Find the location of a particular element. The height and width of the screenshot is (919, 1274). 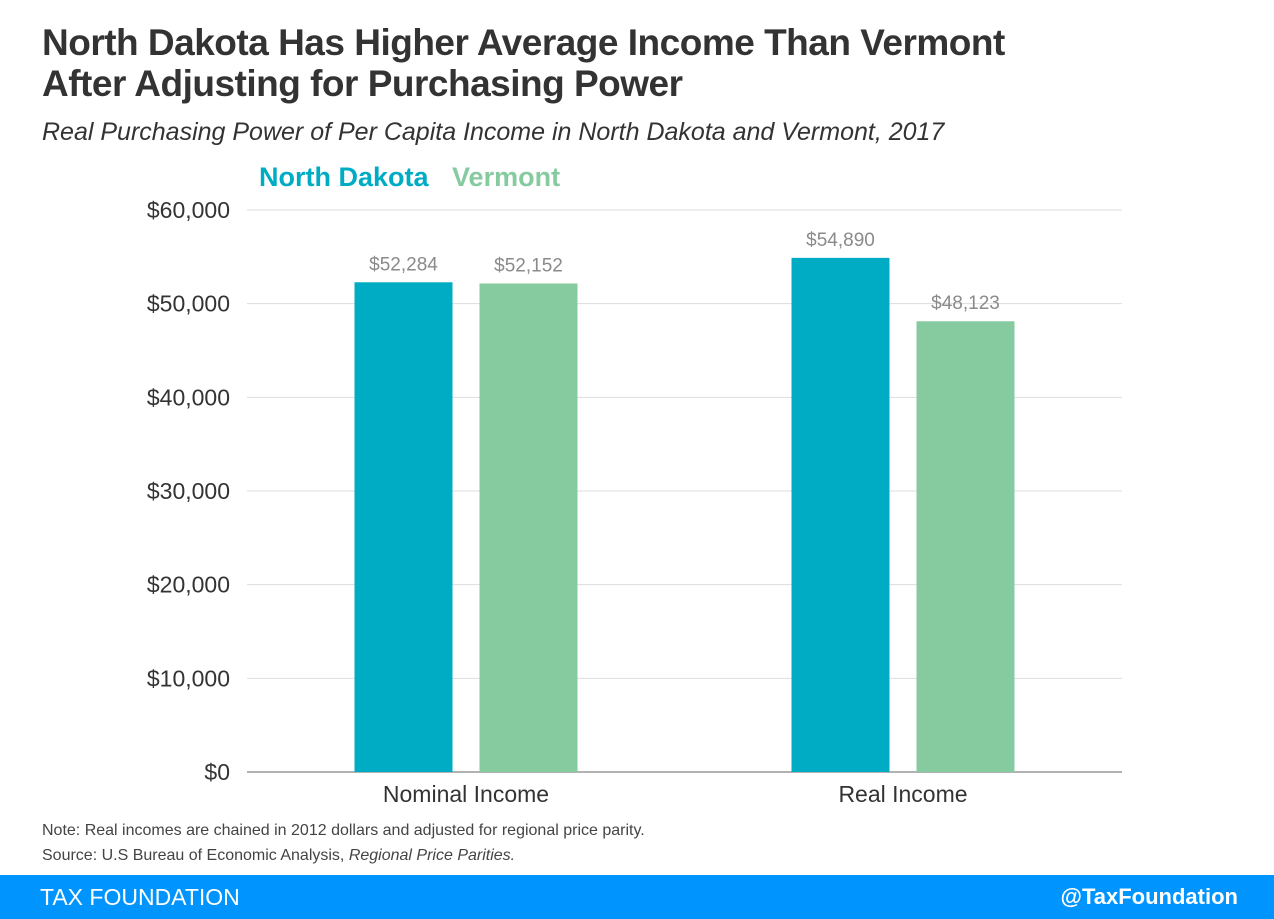

footer-handle: @TaxFoundation is located at coordinates (1149, 896).